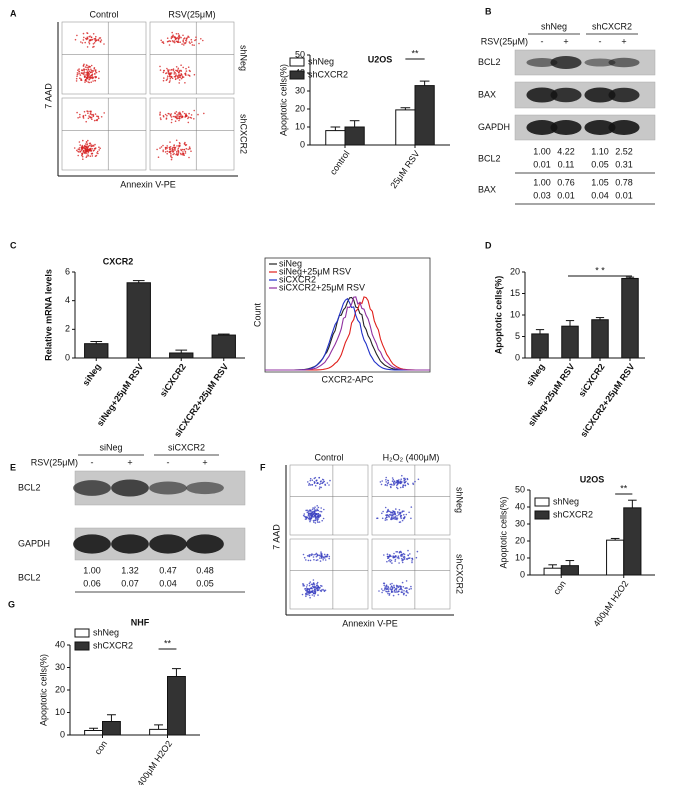 This screenshot has width=675, height=785. I want to click on x-tick-label: siCXCR2, so click(592, 380).